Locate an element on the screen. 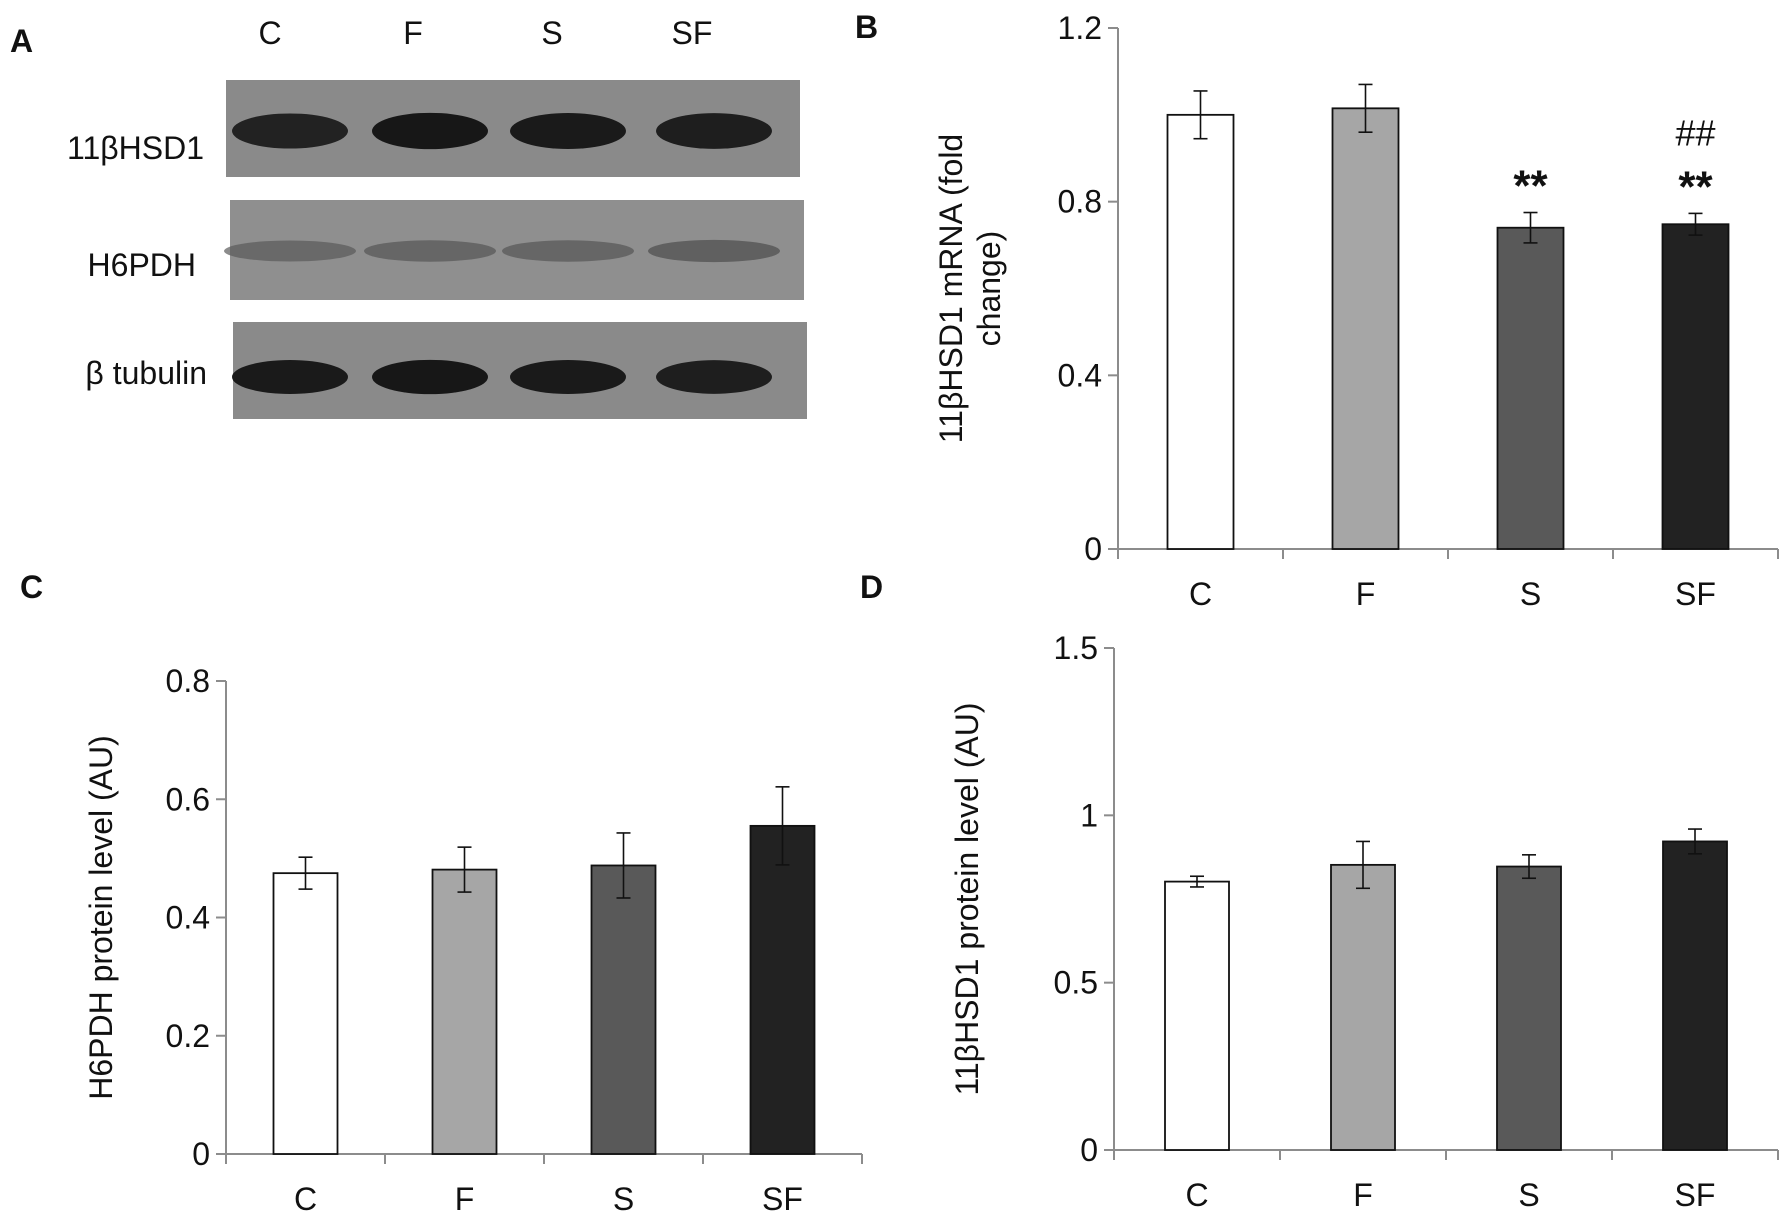 Image resolution: width=1792 pixels, height=1232 pixels. blot-label-beta-tubulin: β tubulin is located at coordinates (146, 373).